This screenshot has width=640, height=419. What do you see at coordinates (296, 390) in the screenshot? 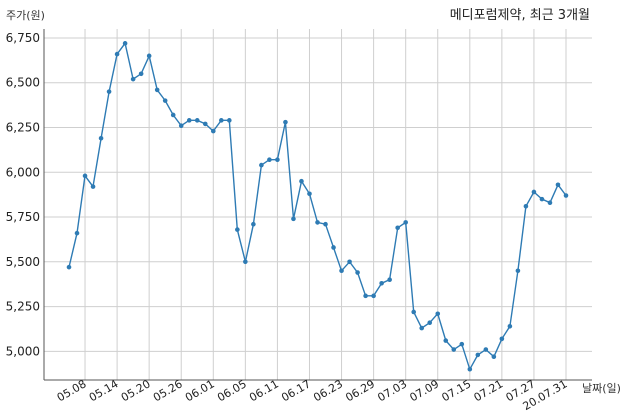
I see `x-tick-label: 06.17` at bounding box center [296, 390].